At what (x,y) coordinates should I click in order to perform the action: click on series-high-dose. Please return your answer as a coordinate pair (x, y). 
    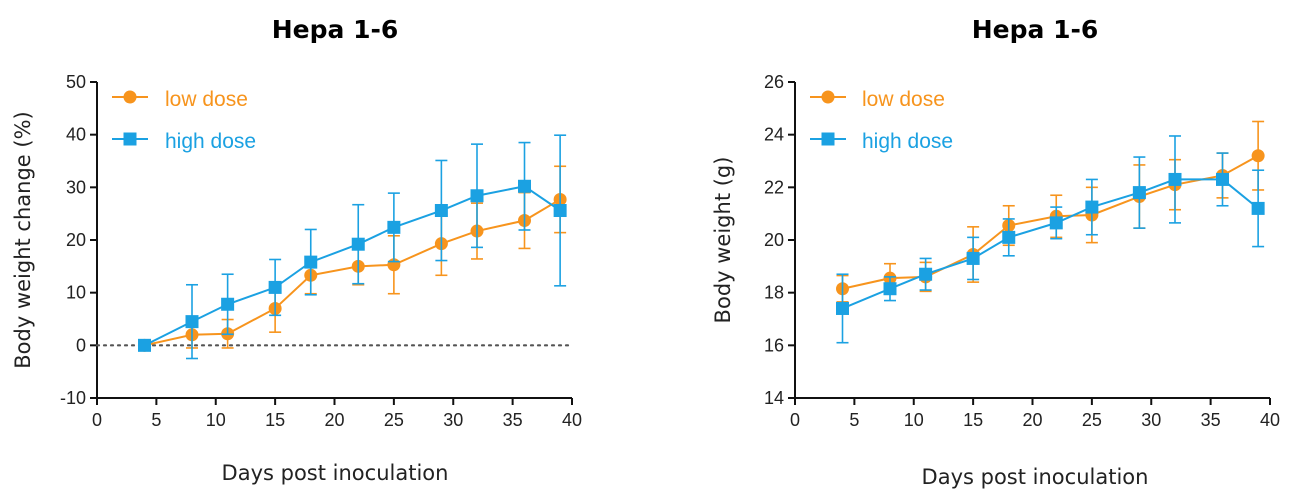
    Looking at the image, I should click on (1050, 239).